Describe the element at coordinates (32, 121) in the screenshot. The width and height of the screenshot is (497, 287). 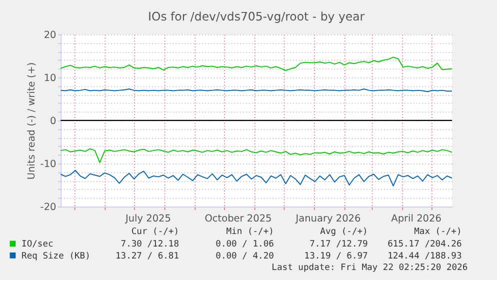
I see `y-axis-title: Units read (-) / write (+)` at that location.